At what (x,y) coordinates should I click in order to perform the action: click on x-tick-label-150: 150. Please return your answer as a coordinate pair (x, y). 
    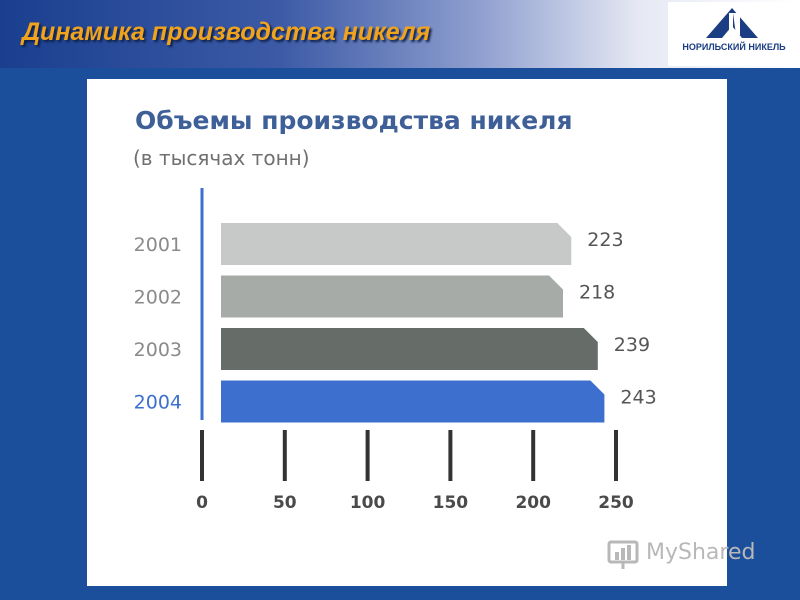
    Looking at the image, I should click on (451, 503).